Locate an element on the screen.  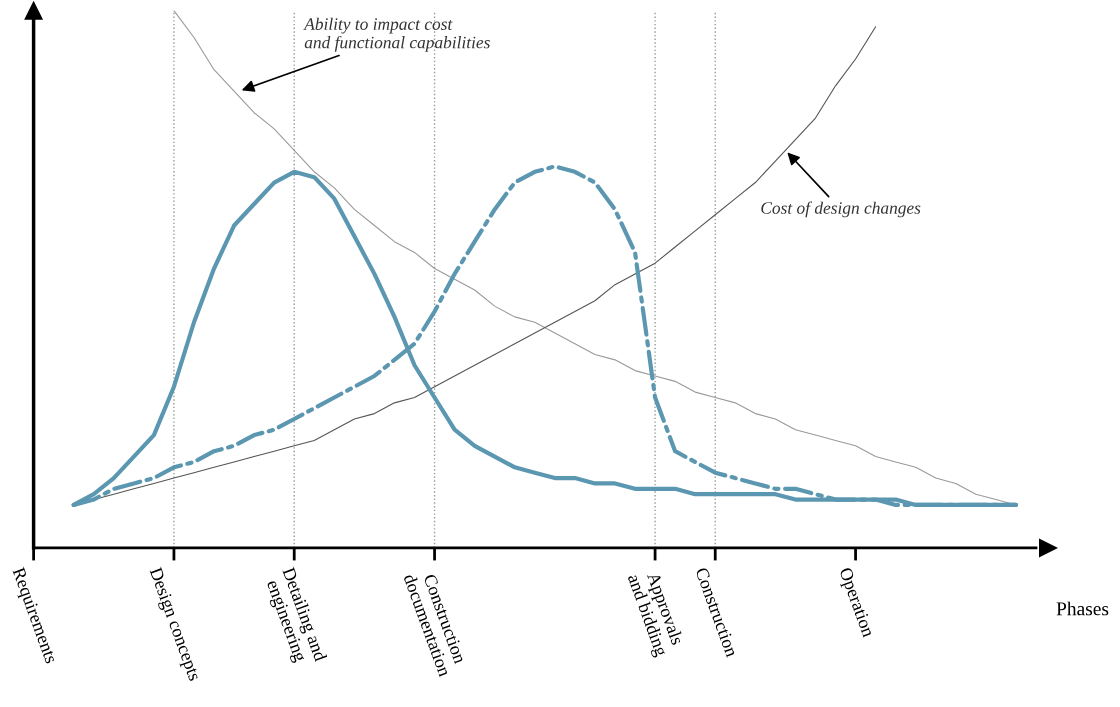
annotation: Cost of design changes is located at coordinates (841, 209).